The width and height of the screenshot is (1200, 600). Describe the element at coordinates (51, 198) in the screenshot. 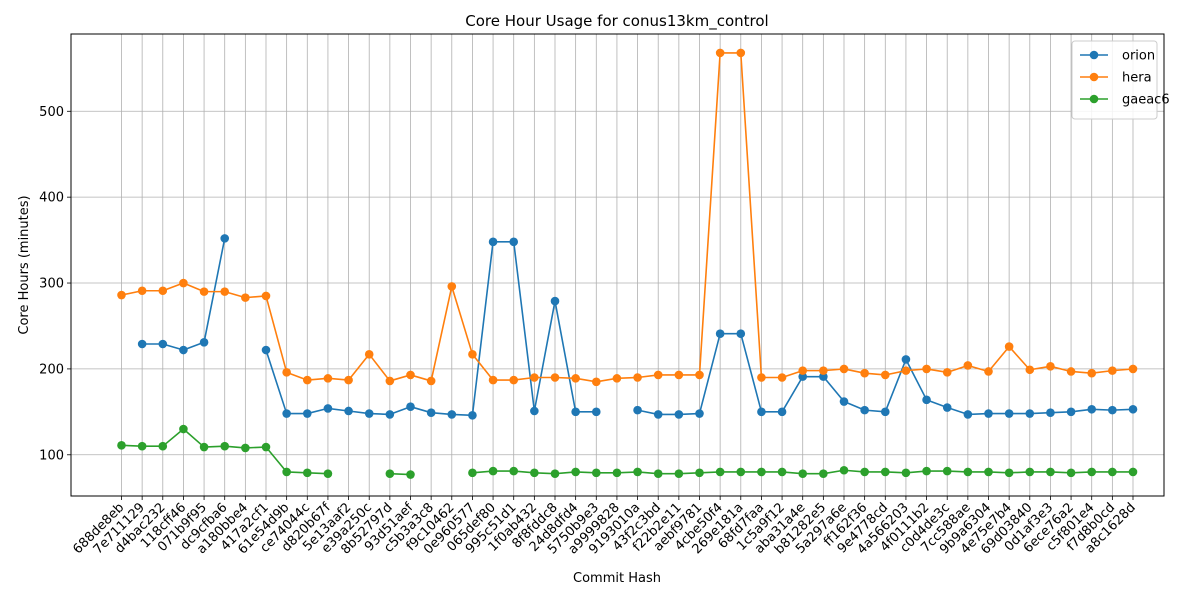

I see `y-tick-label: 400` at that location.